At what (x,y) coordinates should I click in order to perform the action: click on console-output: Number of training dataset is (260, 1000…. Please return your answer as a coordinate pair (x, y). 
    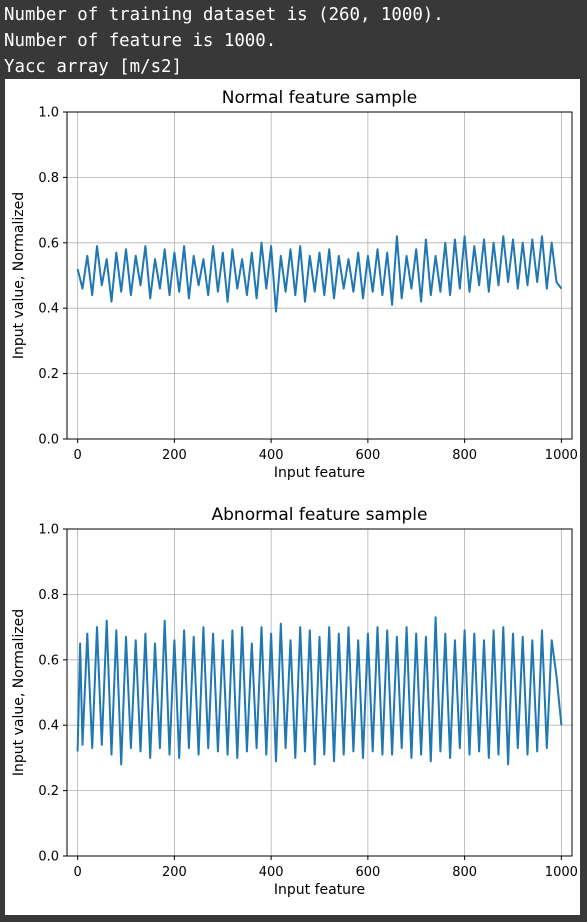
    Looking at the image, I should click on (294, 41).